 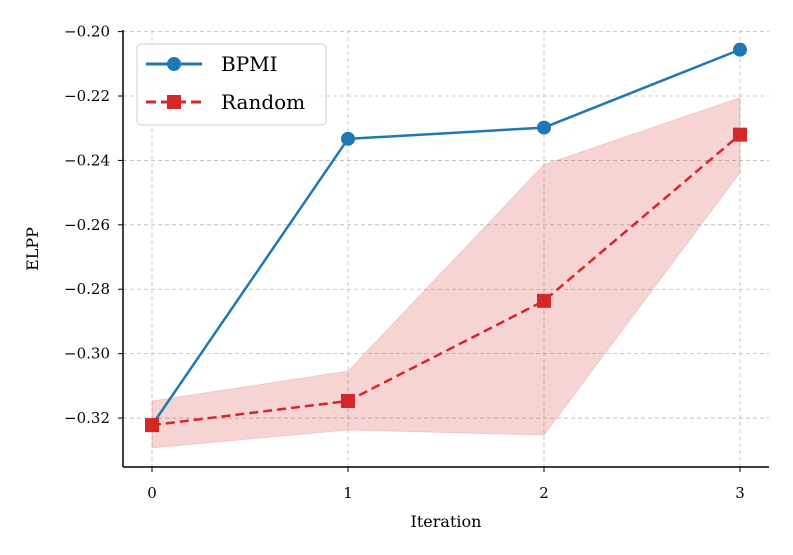 What do you see at coordinates (446, 521) in the screenshot?
I see `x-axis-label: Iteration` at bounding box center [446, 521].